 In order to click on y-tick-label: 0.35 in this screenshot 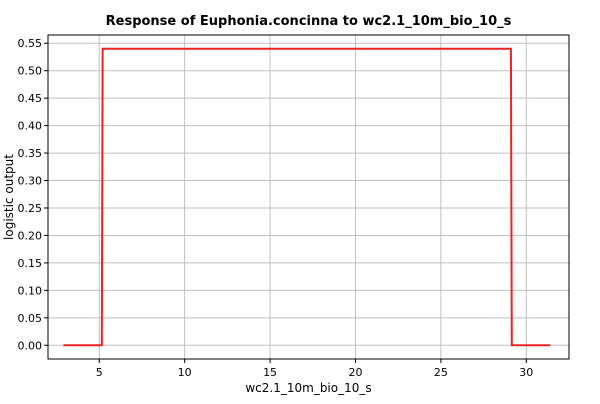, I will do `click(30, 153)`.